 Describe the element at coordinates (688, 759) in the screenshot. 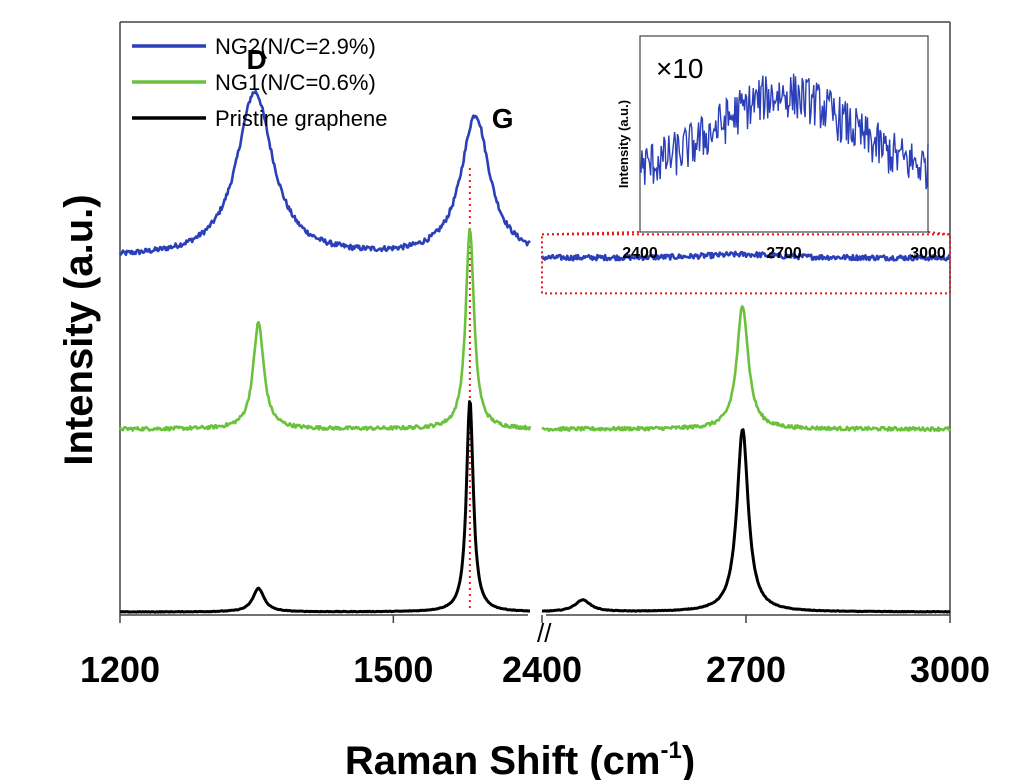

I see `x-axis-title-close: )` at that location.